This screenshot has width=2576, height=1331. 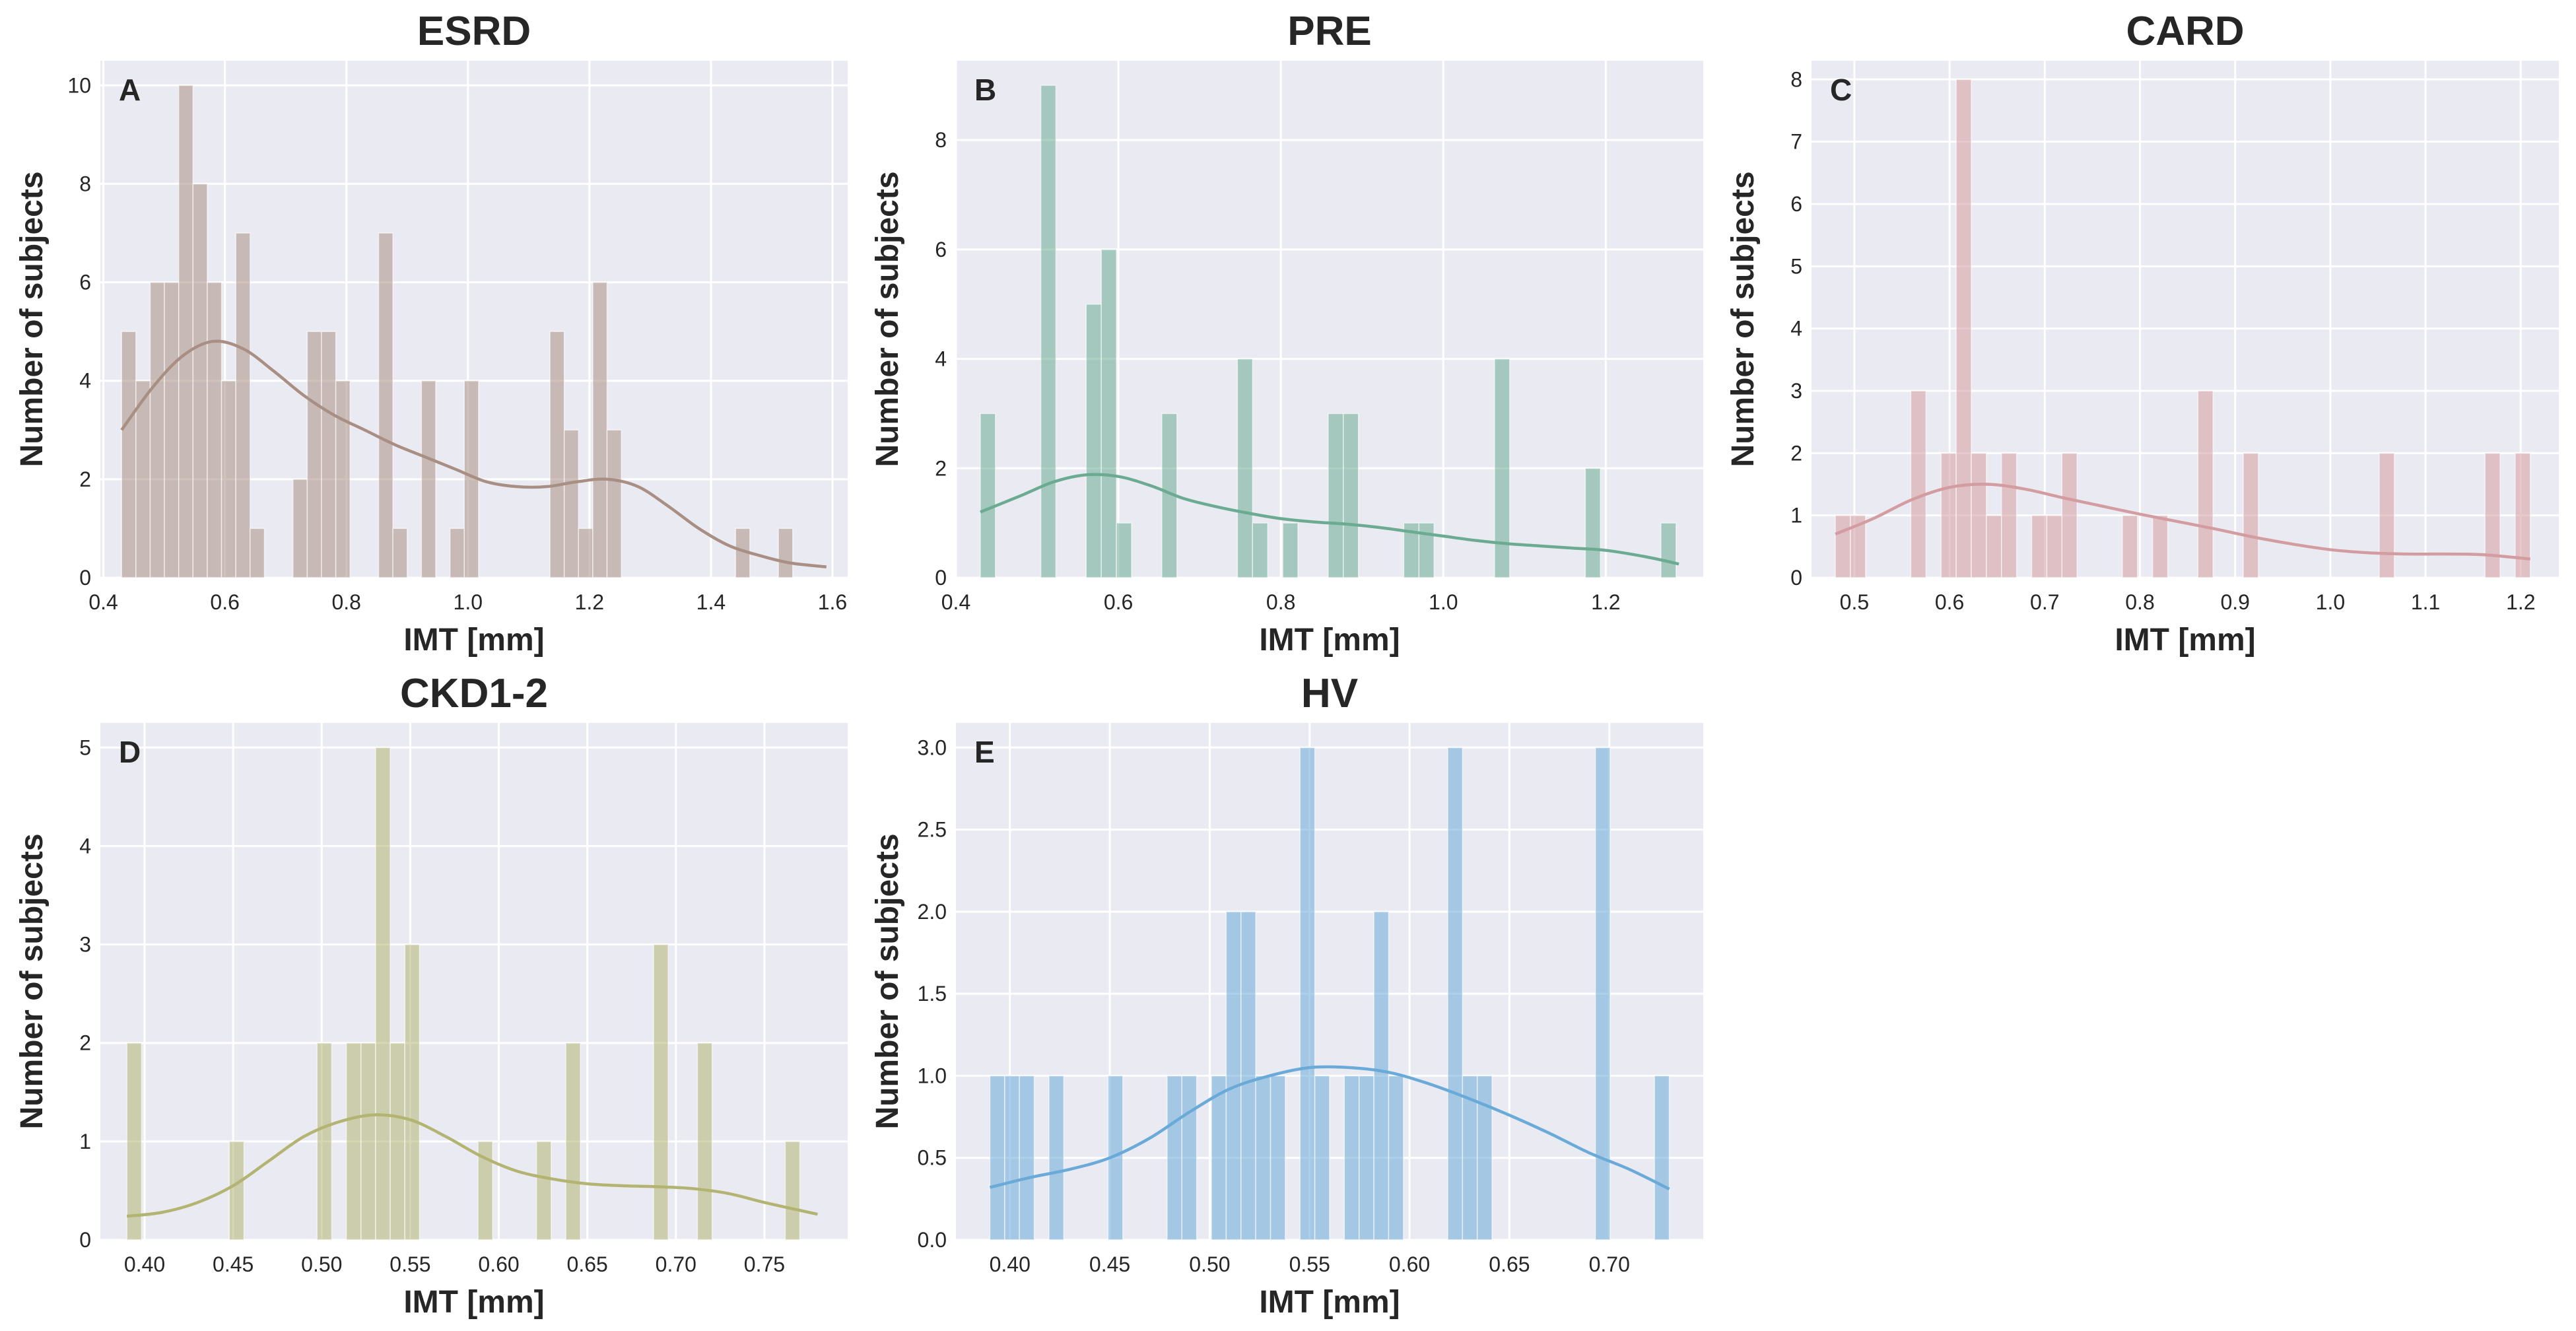 I want to click on panel-letter: B, so click(x=985, y=90).